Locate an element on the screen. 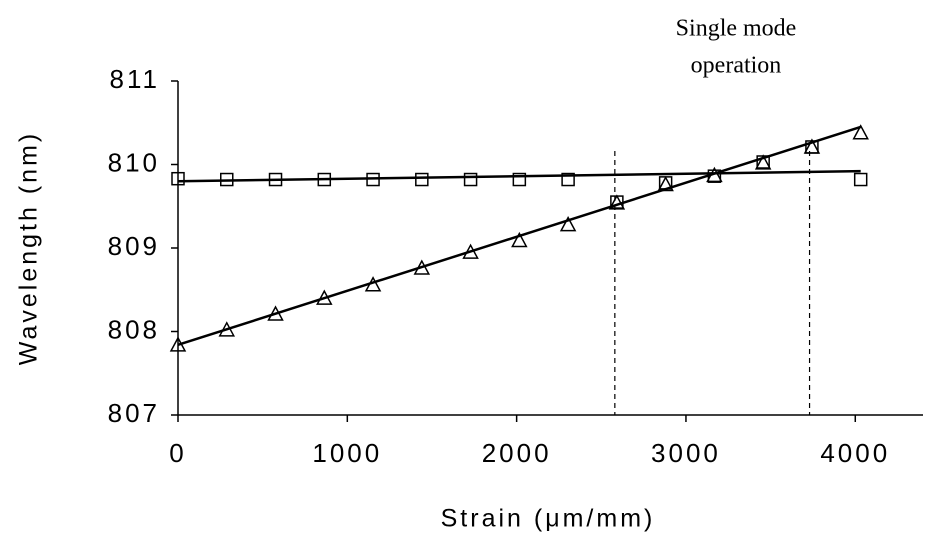 This screenshot has width=930, height=546. fit-line is located at coordinates (519, 176).